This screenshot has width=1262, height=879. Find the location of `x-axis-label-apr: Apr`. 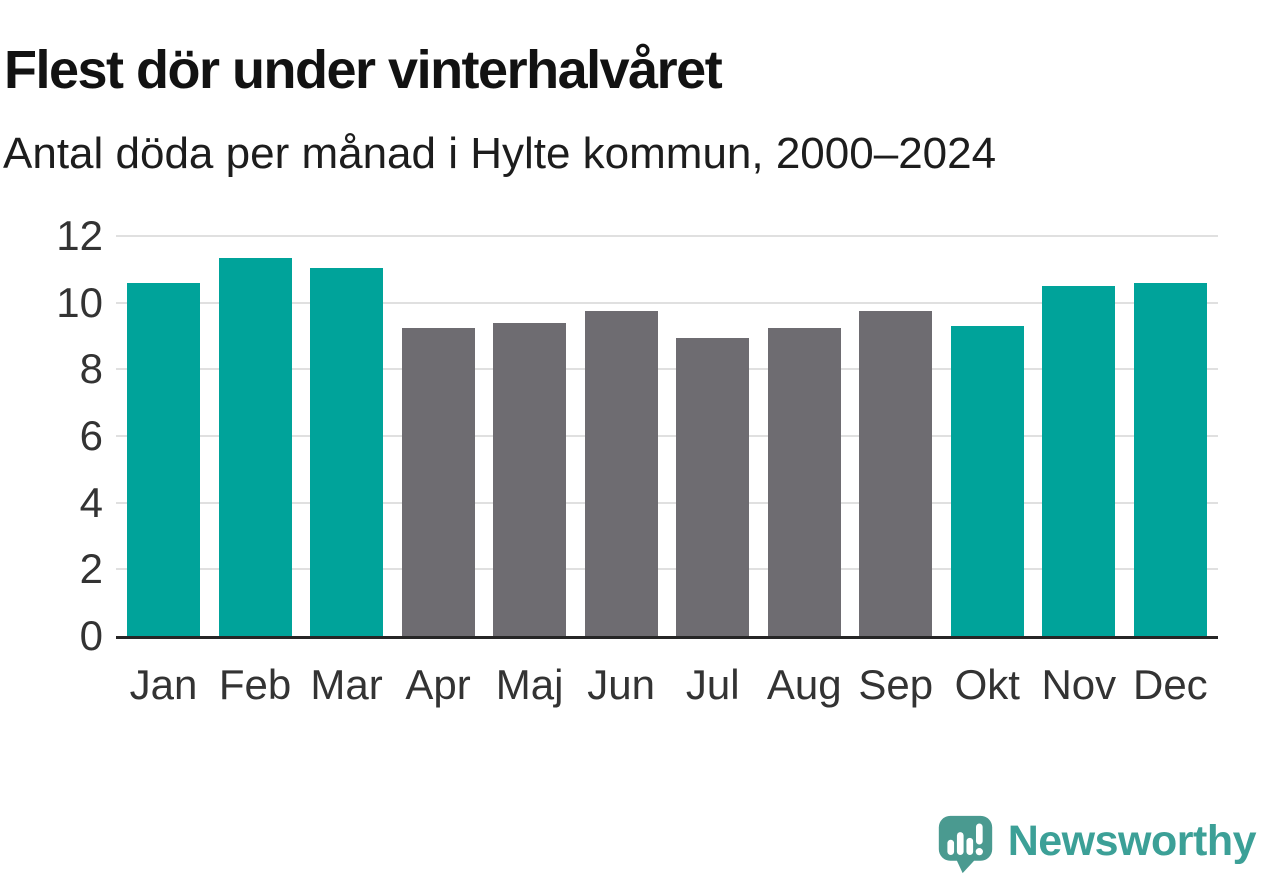

x-axis-label-apr: Apr is located at coordinates (438, 684).